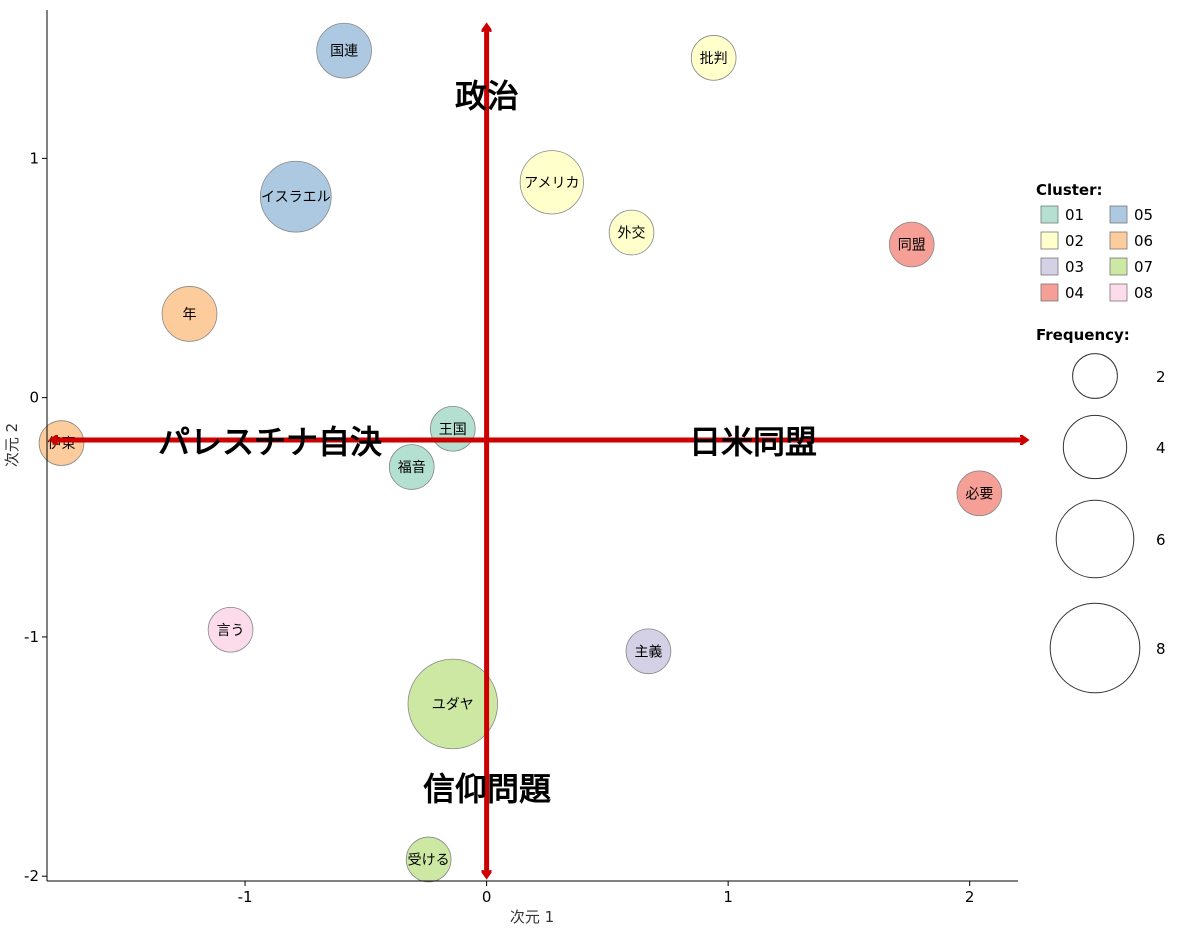 This screenshot has height=934, width=1200. What do you see at coordinates (245, 897) in the screenshot?
I see `x-tick-label-0: -1` at bounding box center [245, 897].